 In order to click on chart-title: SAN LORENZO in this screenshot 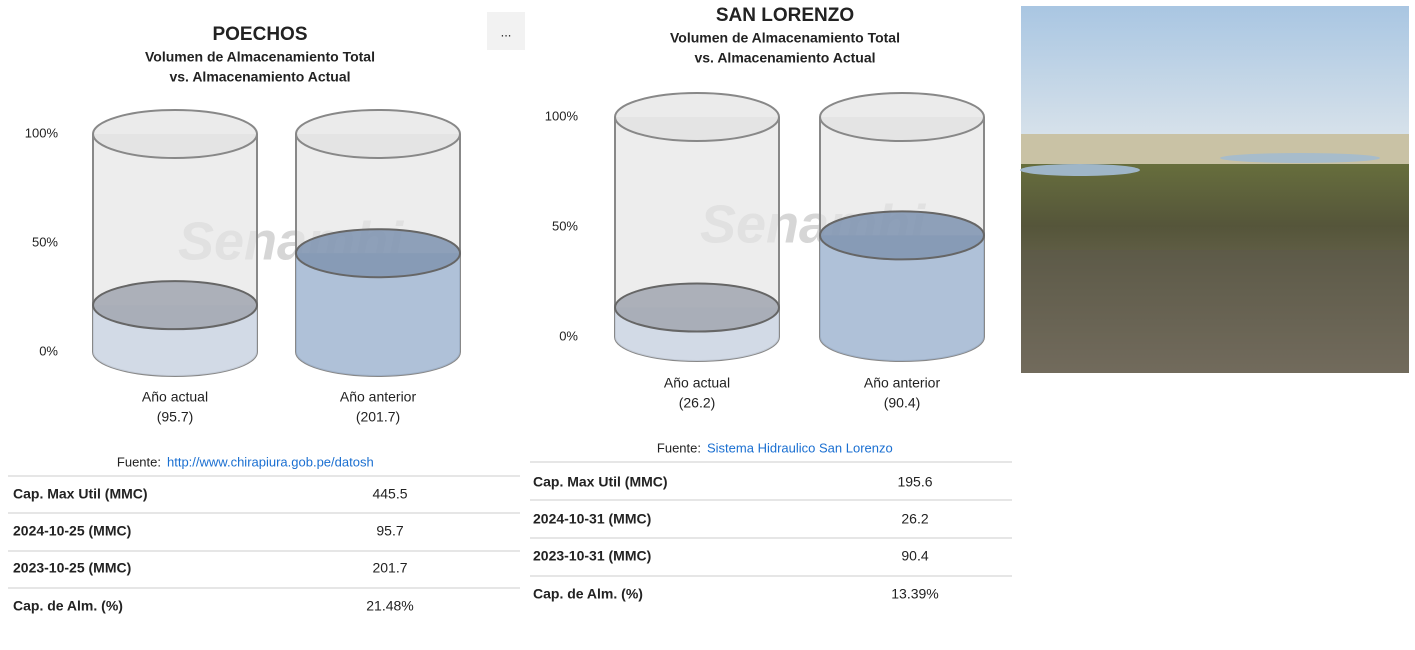, I will do `click(785, 15)`.